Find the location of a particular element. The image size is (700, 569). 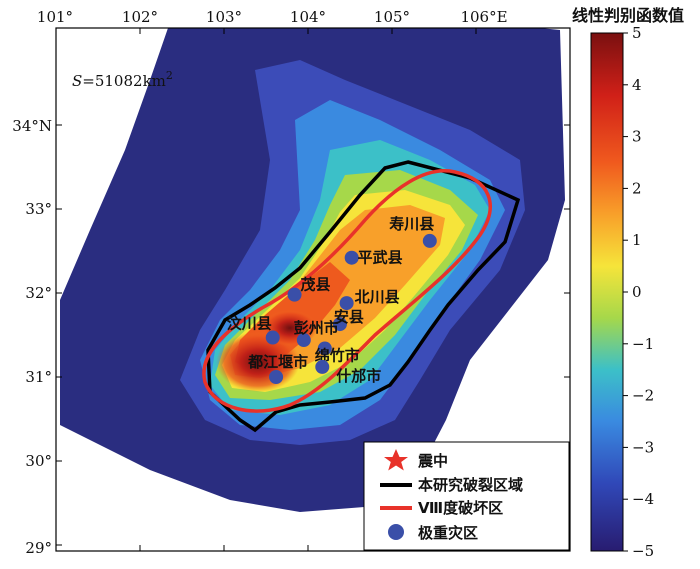

legend-label-rupture: 本研究破裂区域 is located at coordinates (470, 485).